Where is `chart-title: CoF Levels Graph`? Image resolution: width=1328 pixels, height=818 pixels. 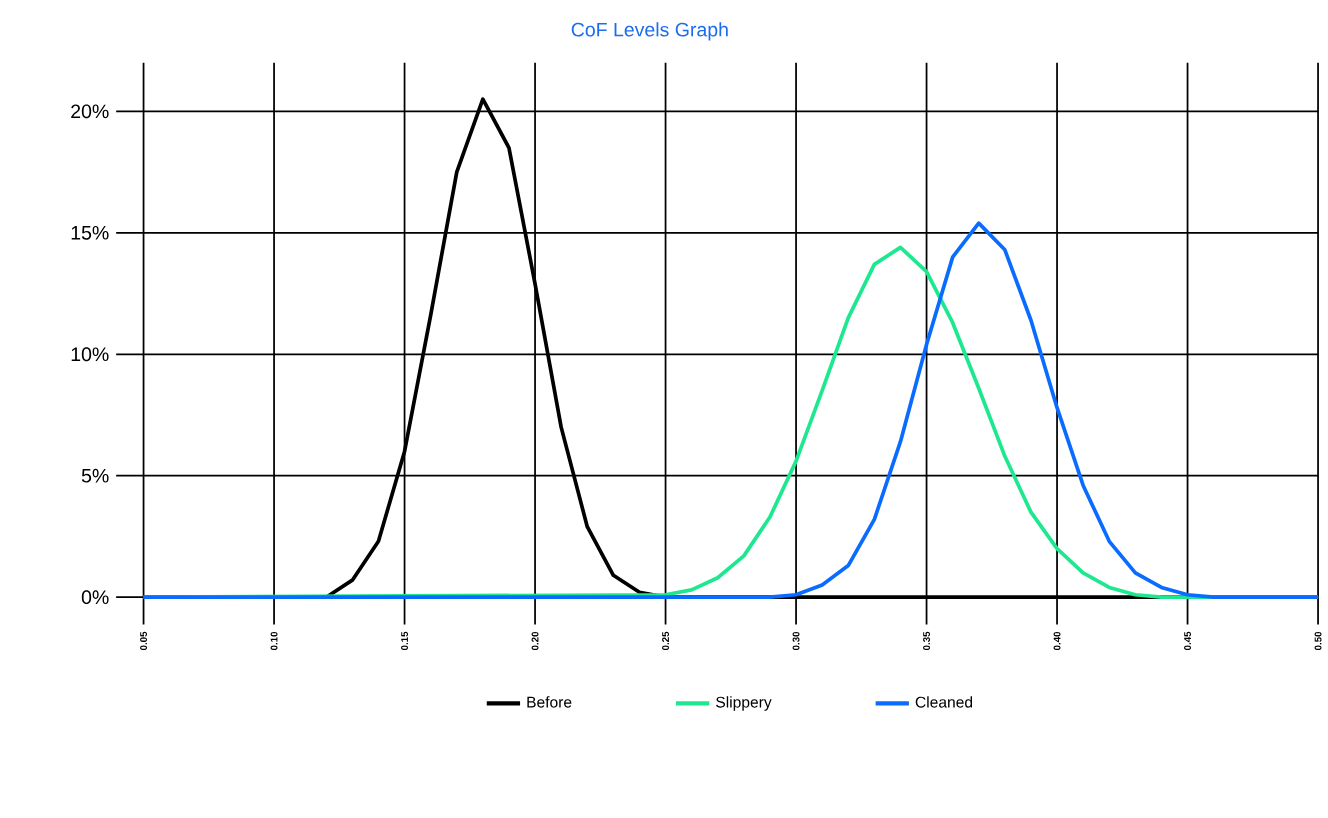
chart-title: CoF Levels Graph is located at coordinates (649, 31).